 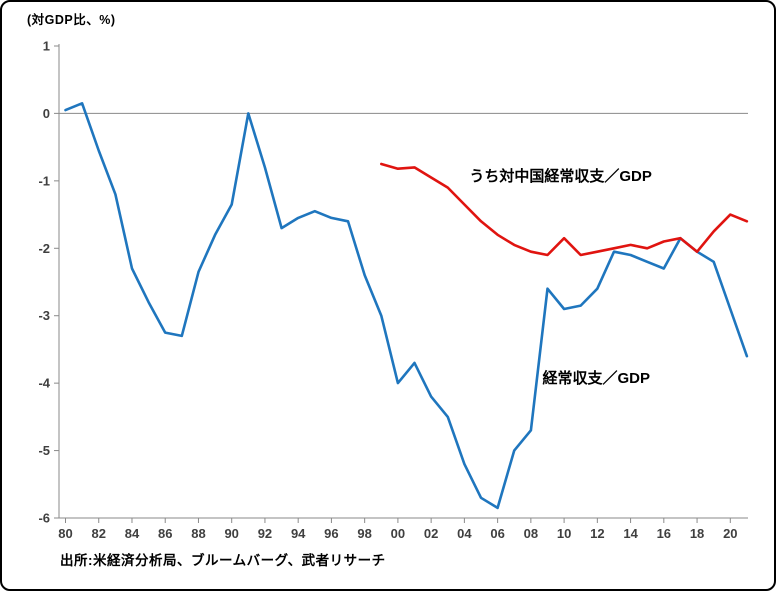 I want to click on x-tick-label: 86, so click(x=165, y=533).